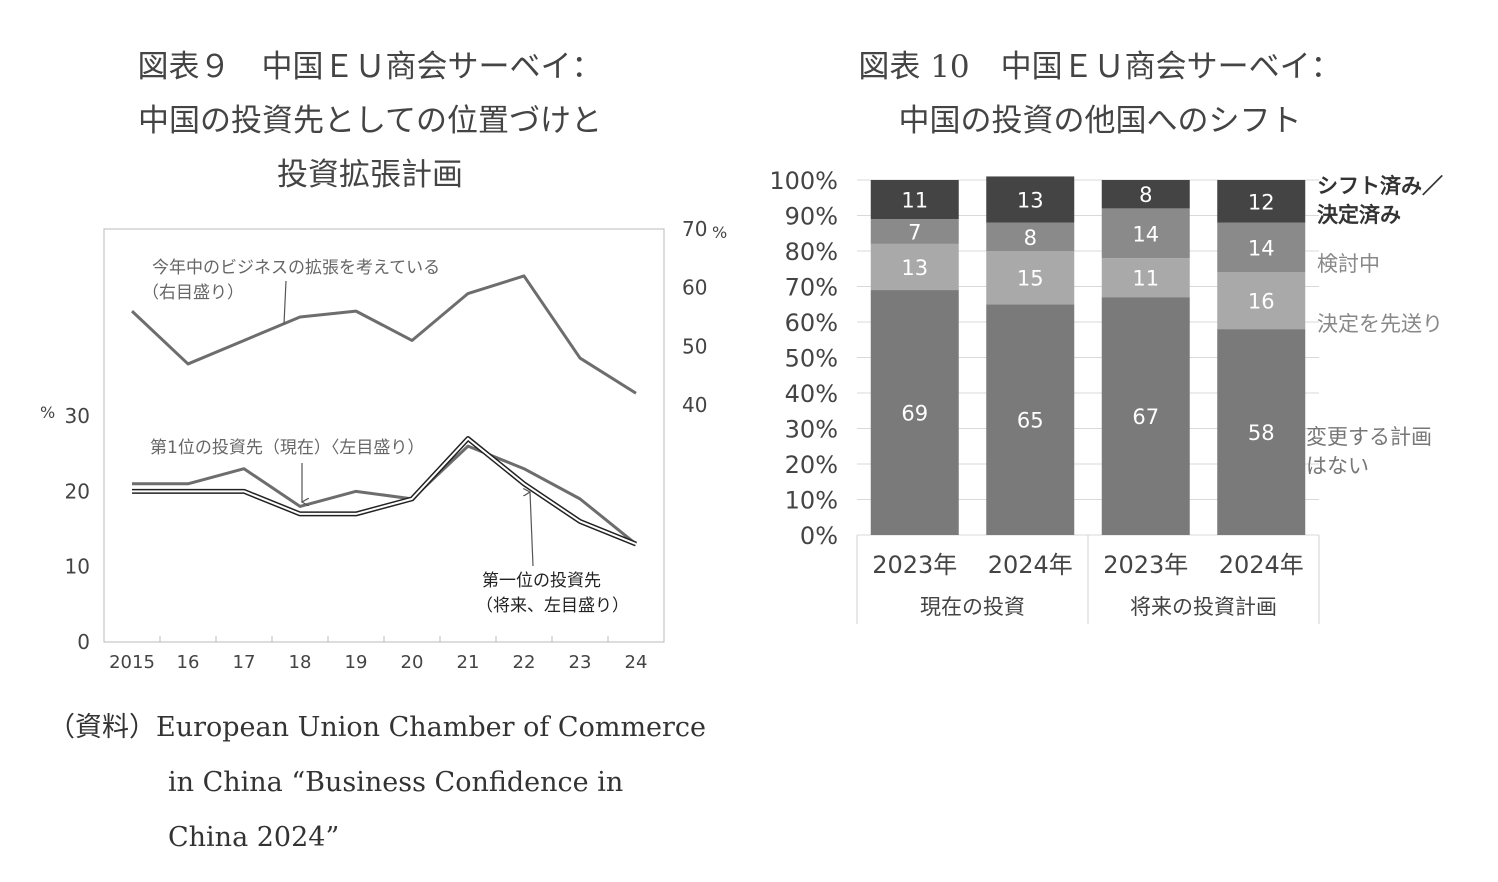 The image size is (1498, 882). I want to click on left-axis-unit: %, so click(47, 412).